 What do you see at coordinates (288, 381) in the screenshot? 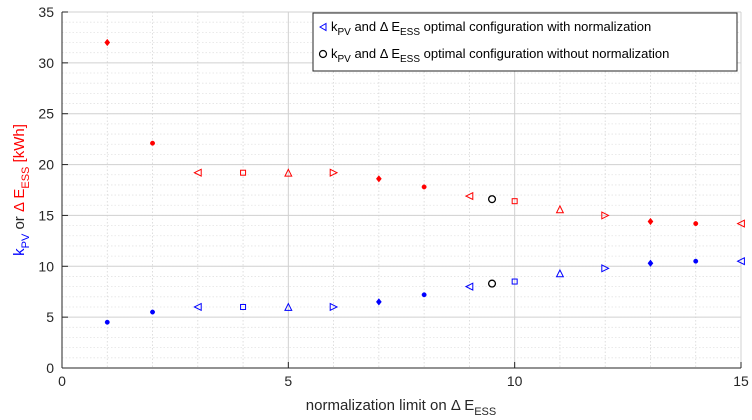
I see `x-tick-label: 5` at bounding box center [288, 381].